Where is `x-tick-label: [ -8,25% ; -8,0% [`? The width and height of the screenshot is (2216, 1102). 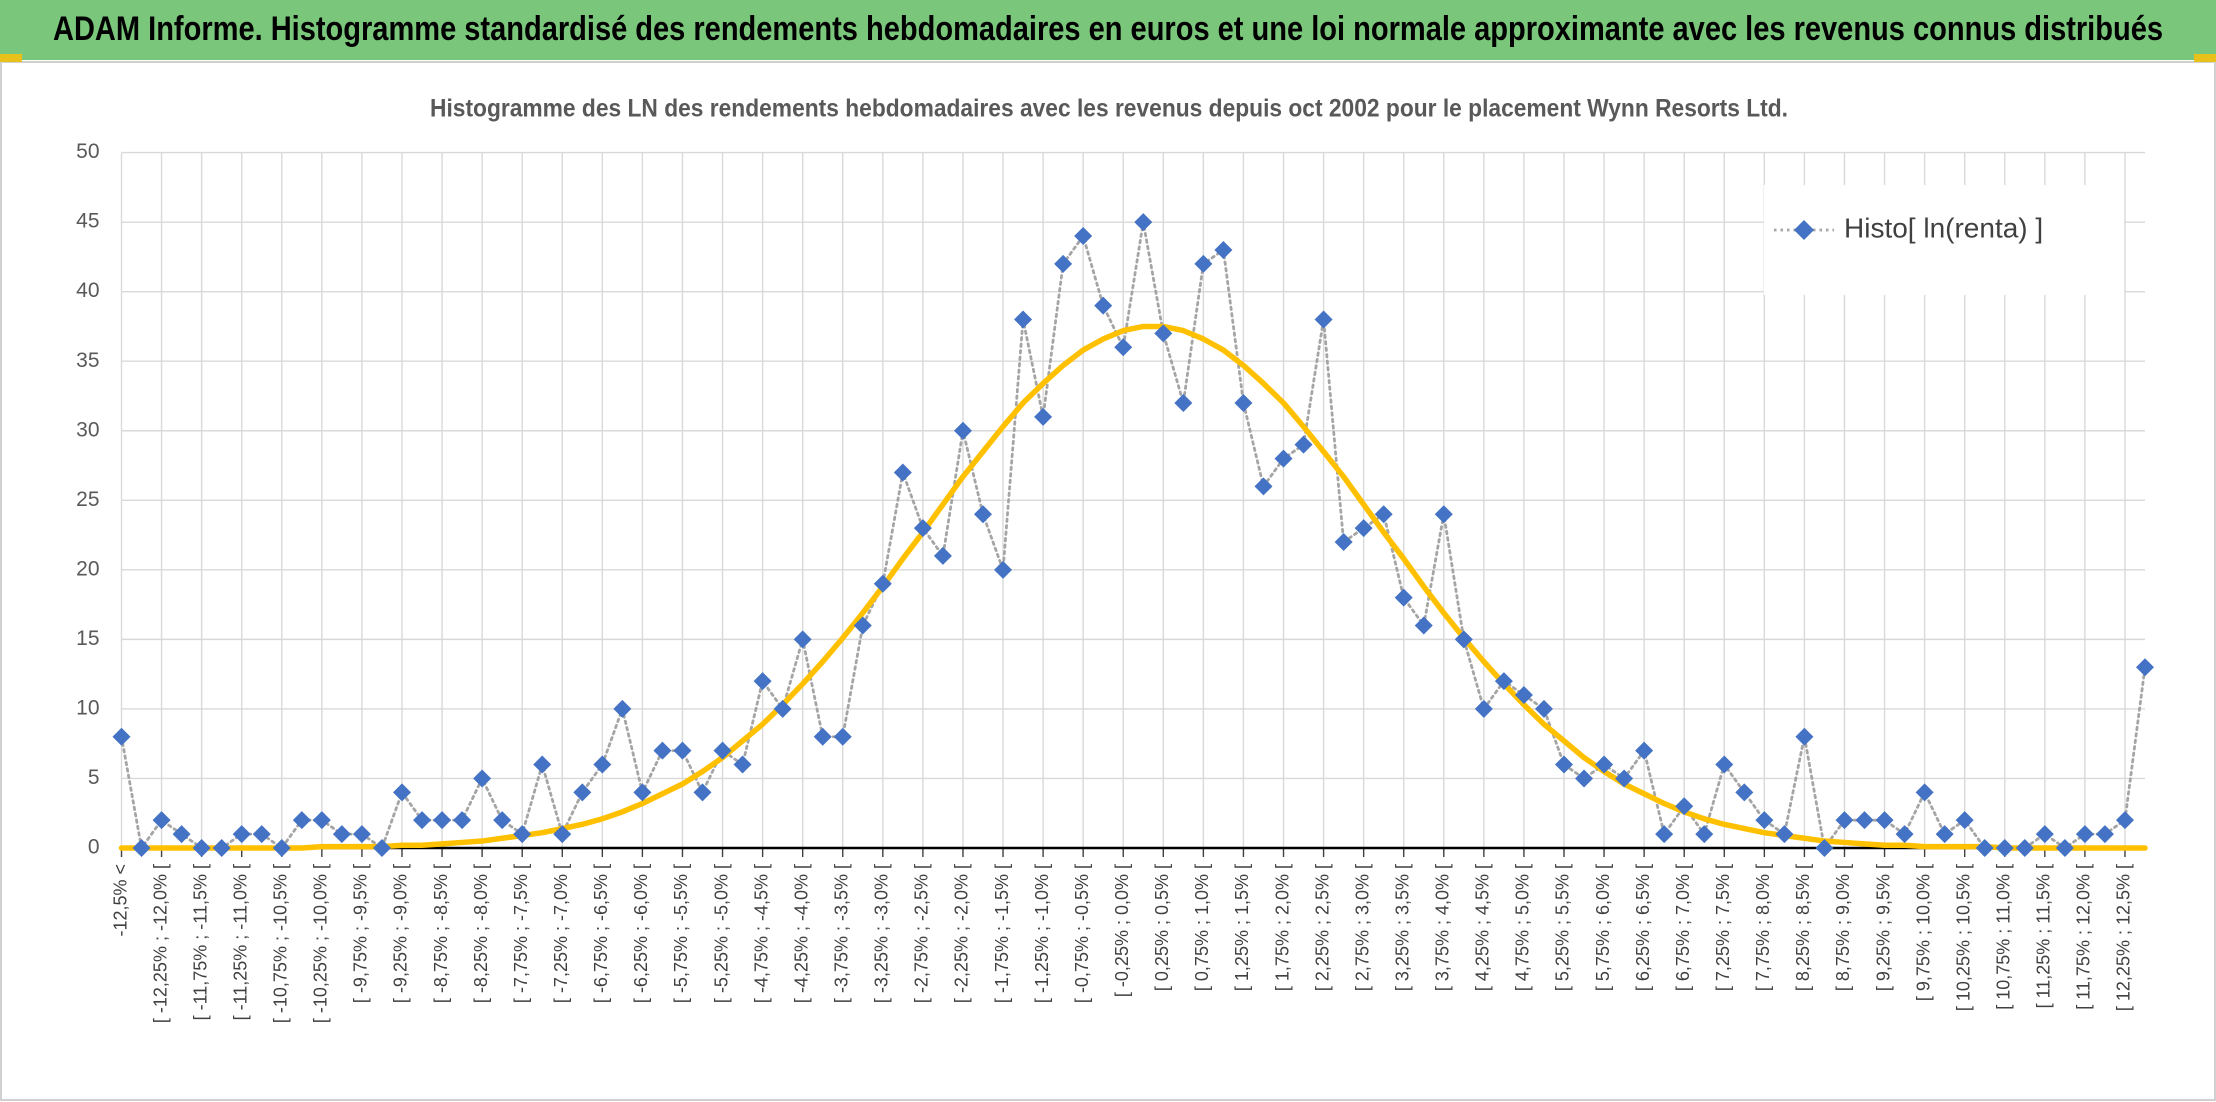
x-tick-label: [ -8,25% ; -8,0% [ is located at coordinates (481, 933).